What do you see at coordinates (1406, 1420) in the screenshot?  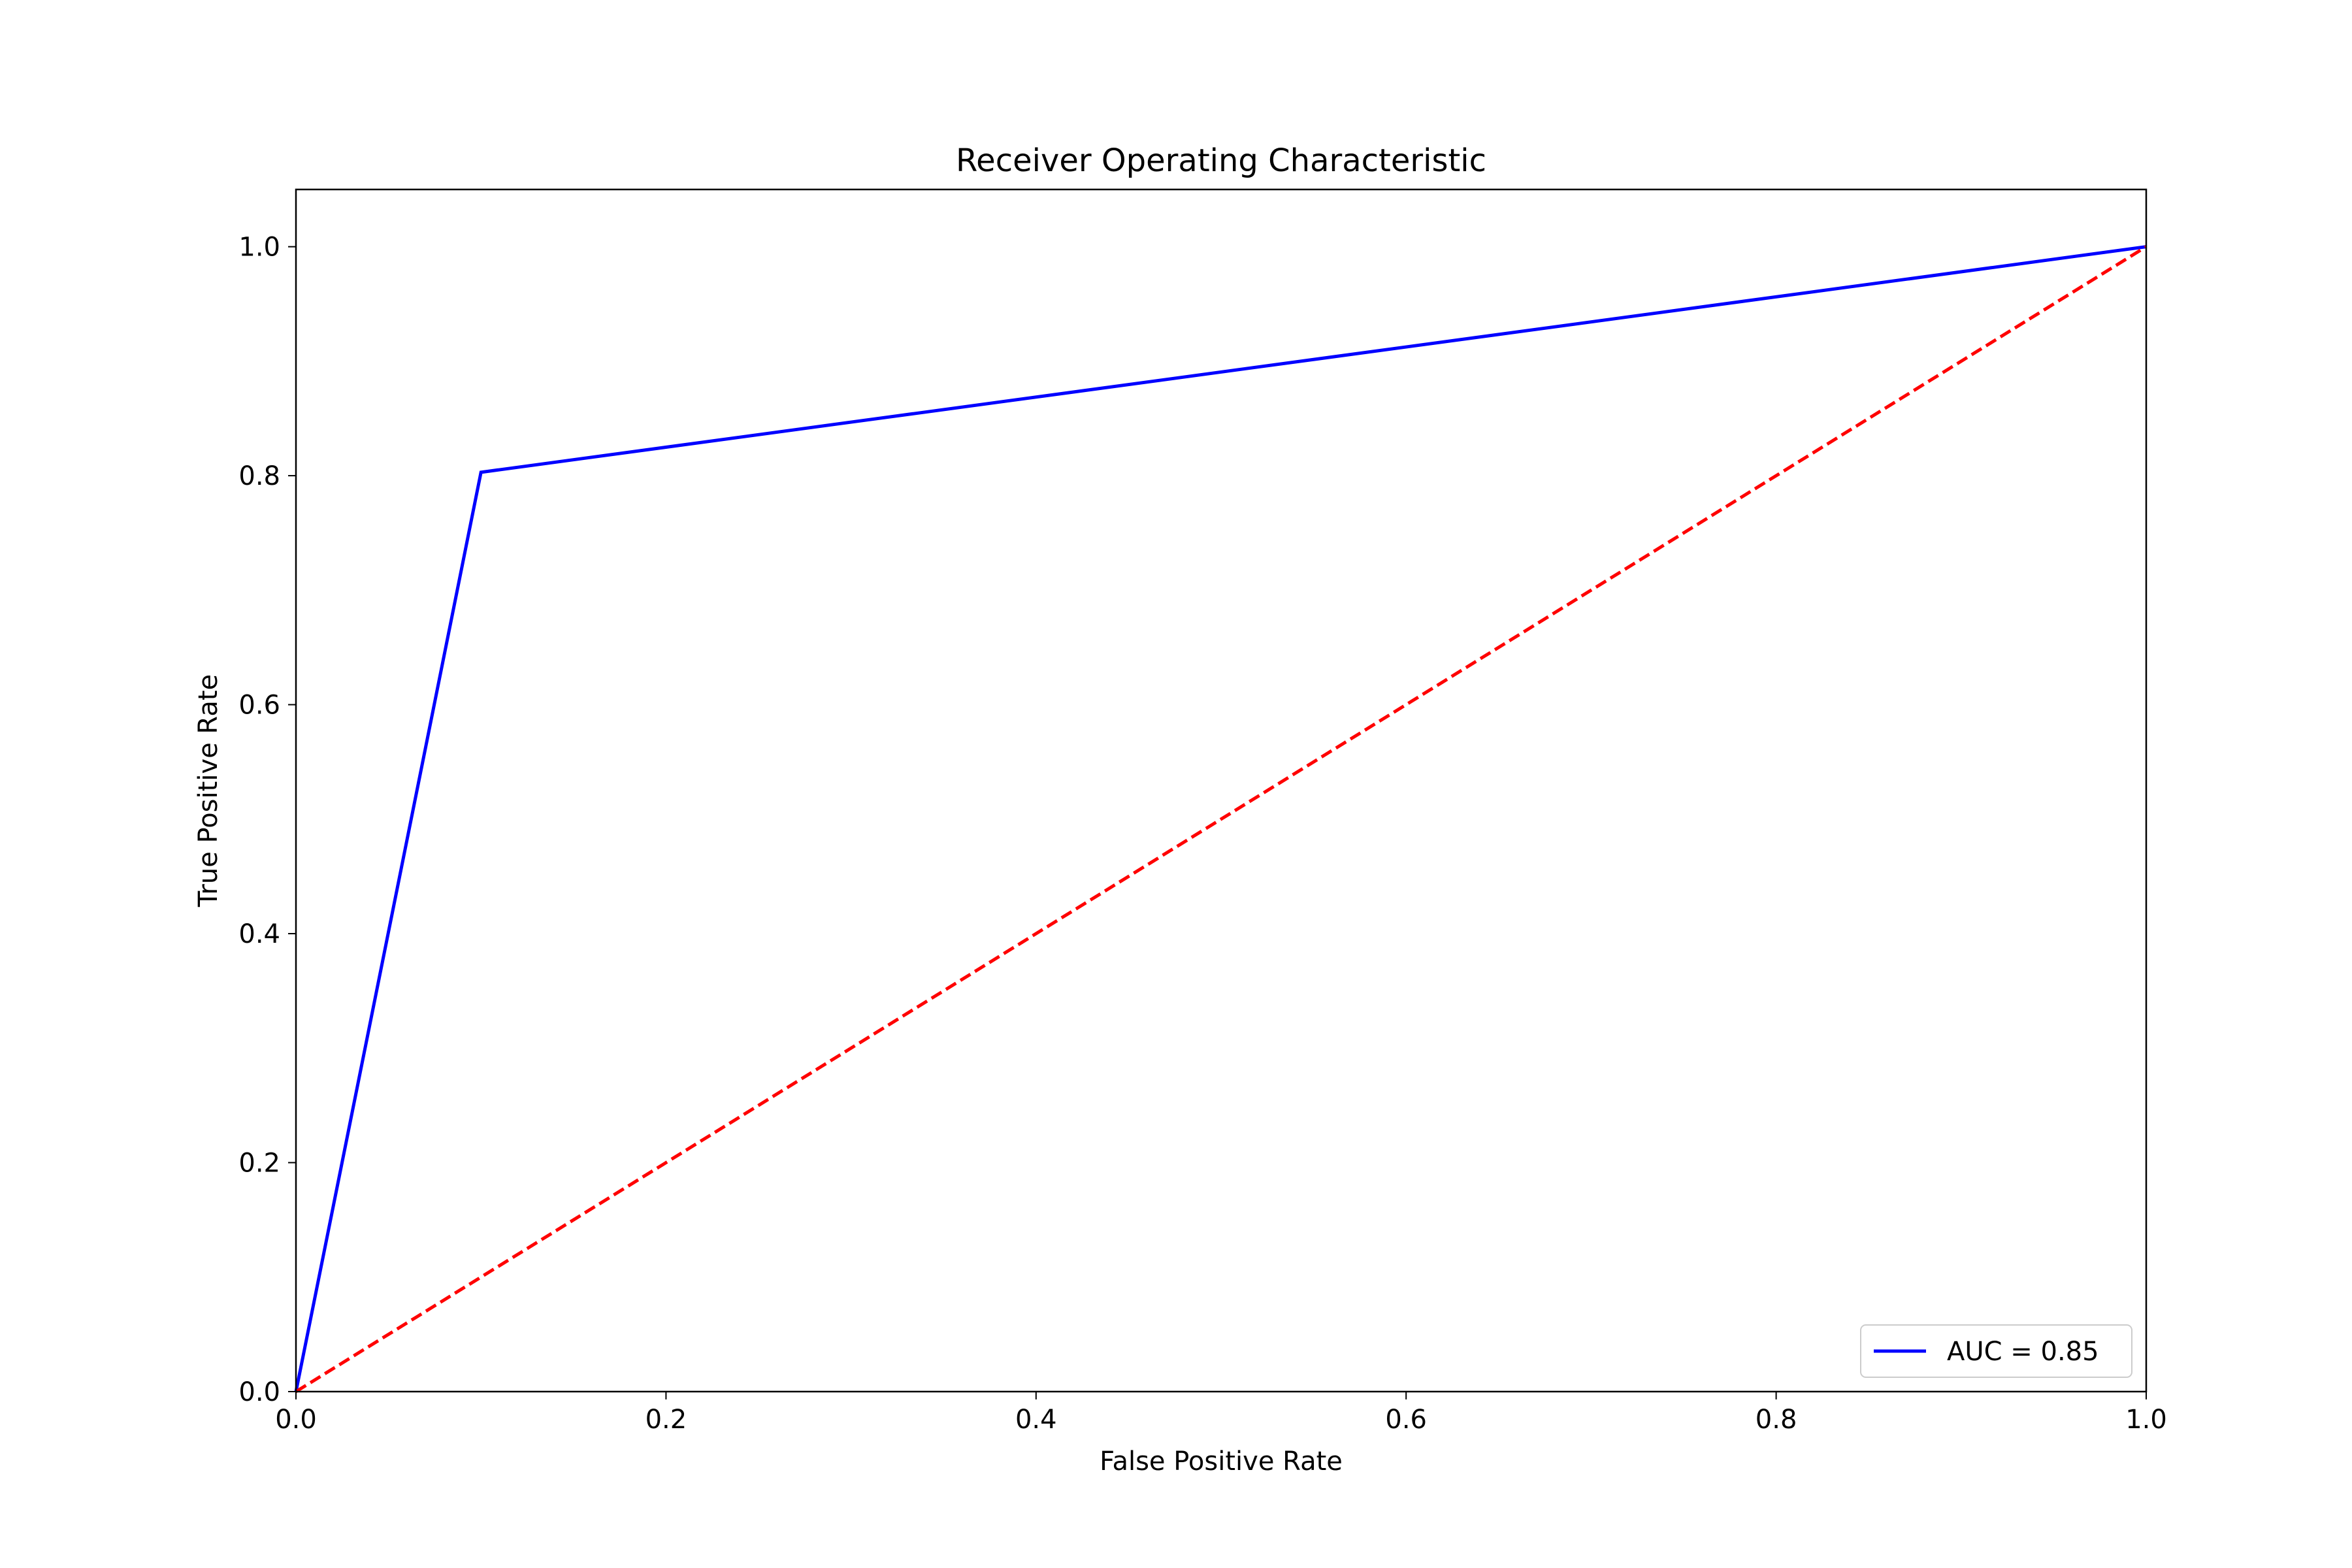 I see `x-tick-label: 0.6` at bounding box center [1406, 1420].